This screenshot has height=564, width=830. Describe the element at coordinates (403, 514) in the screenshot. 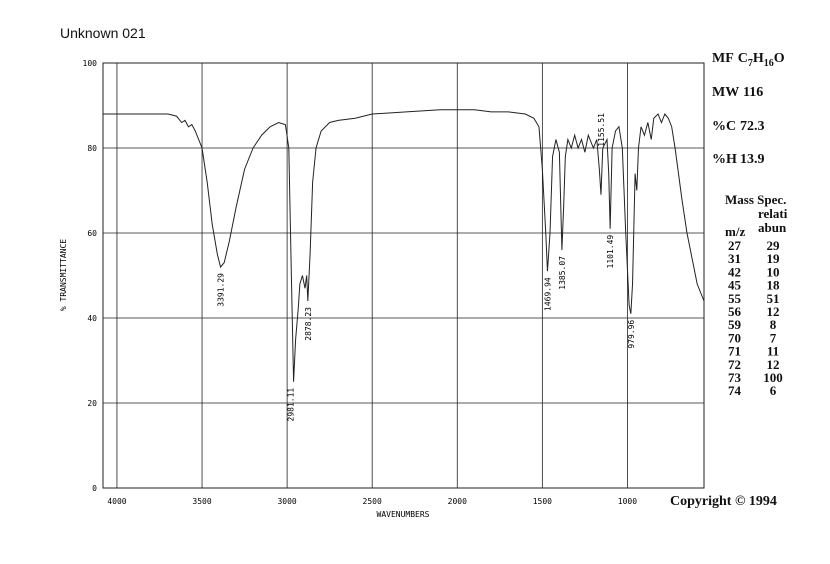

I see `x-axis-label: WAVENUMBERS` at that location.